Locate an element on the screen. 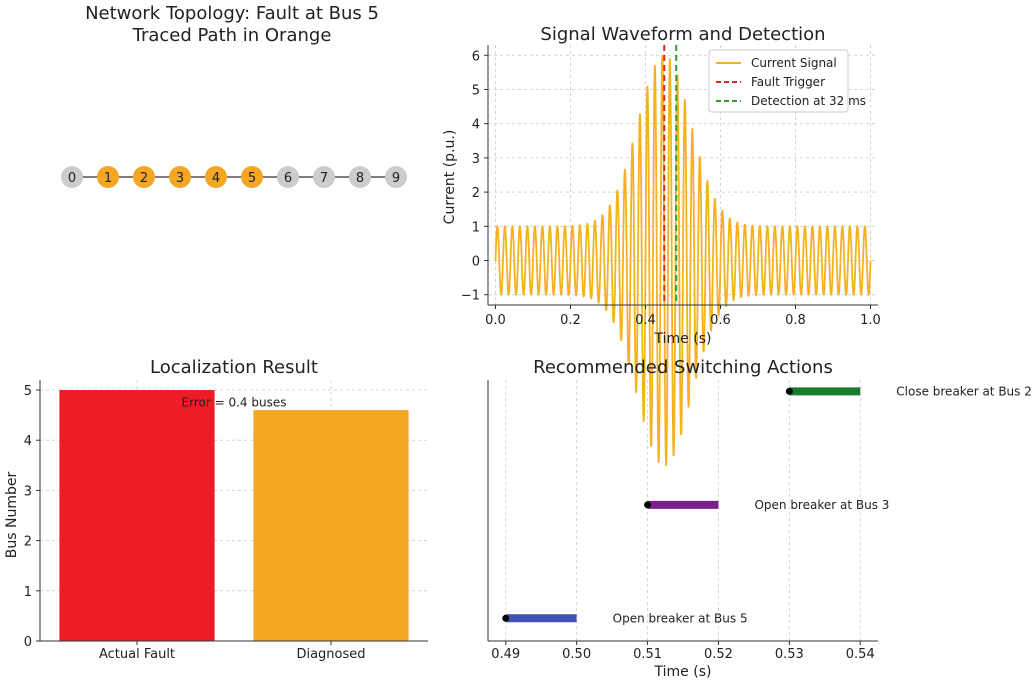 The width and height of the screenshot is (1036, 688). legend-box is located at coordinates (778, 81).